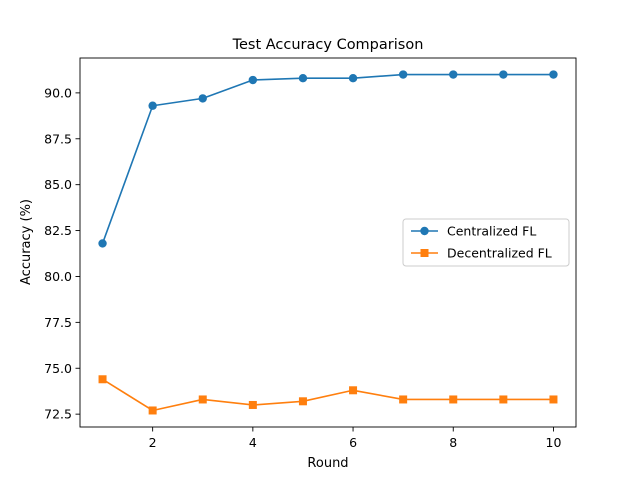 The width and height of the screenshot is (640, 484). I want to click on y-tick-label: 82.5, so click(58, 230).